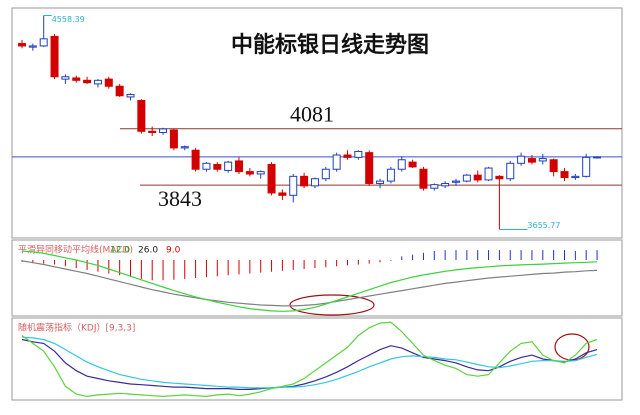 This screenshot has width=640, height=415. Describe the element at coordinates (75, 250) in the screenshot. I see `macd-title: 平滑异同移动平均线(MACD)` at that location.